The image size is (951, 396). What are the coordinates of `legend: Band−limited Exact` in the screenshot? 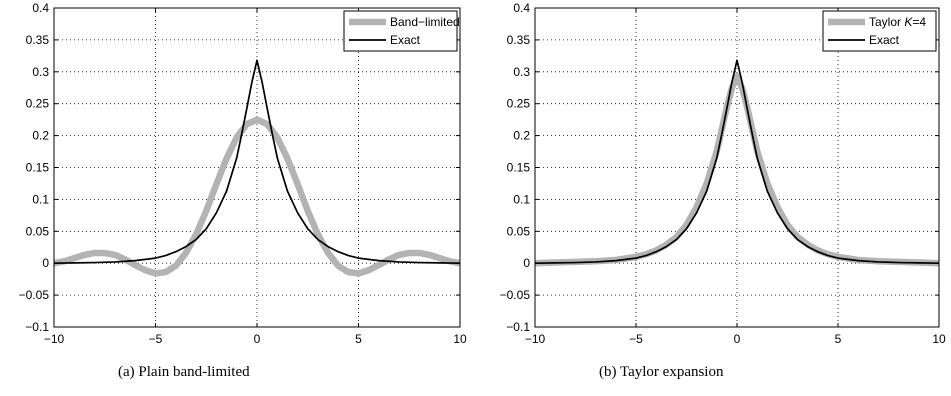 It's located at (401, 31).